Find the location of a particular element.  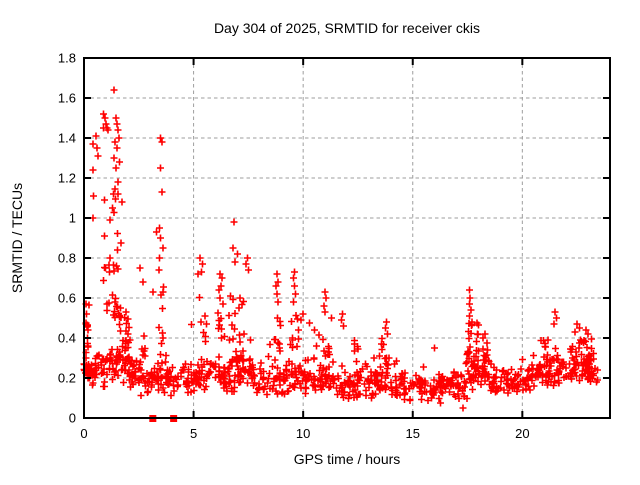

x-tick-label: 0 is located at coordinates (83, 433).